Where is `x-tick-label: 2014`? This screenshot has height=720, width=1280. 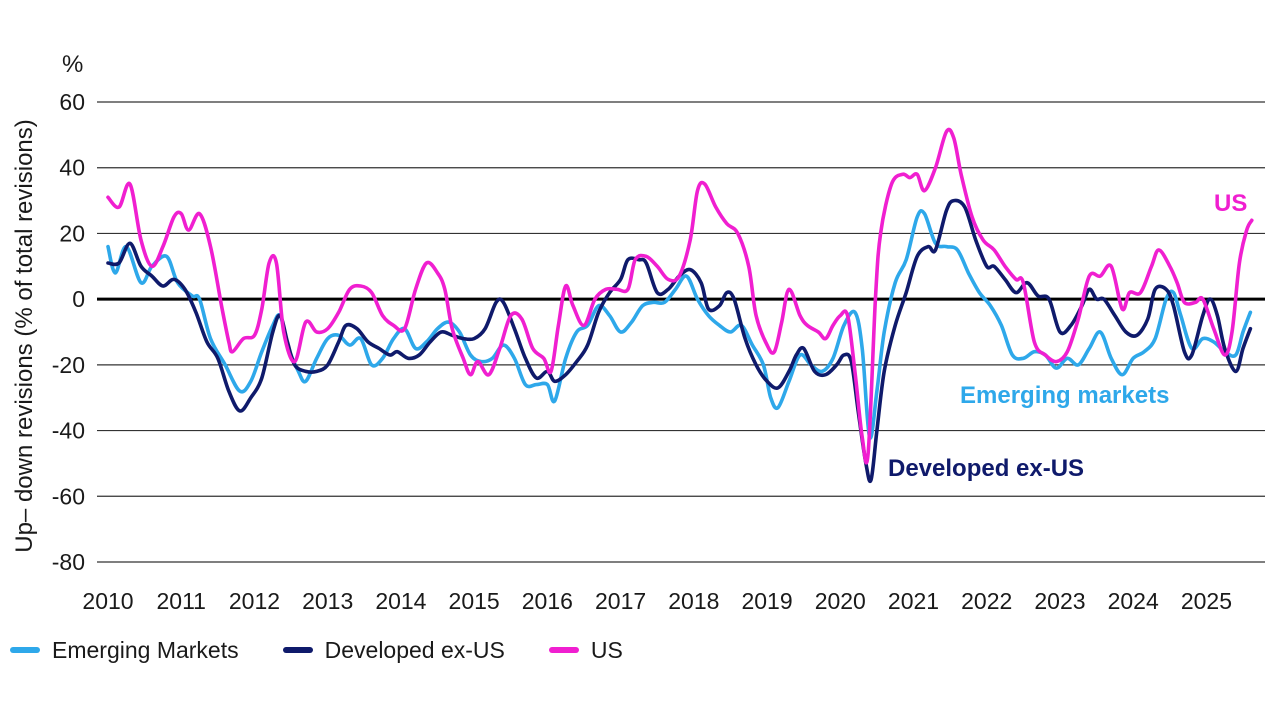 x-tick-label: 2014 is located at coordinates (400, 601).